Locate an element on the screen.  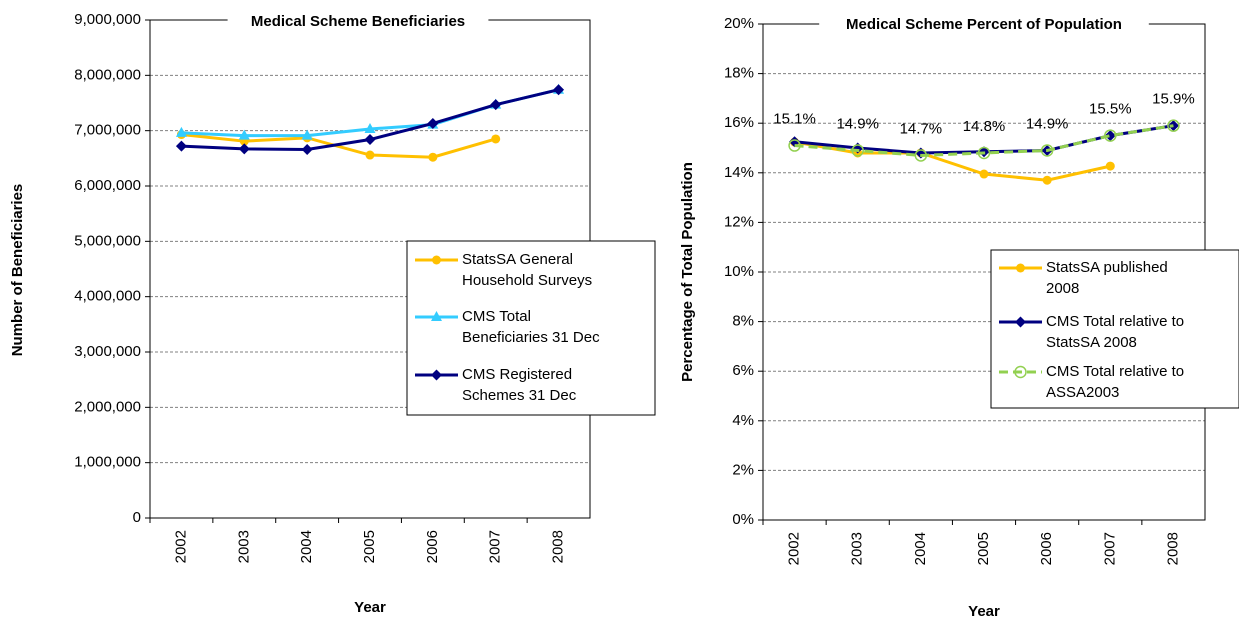
legend-label: StatsSA General Household Surveys is located at coordinates (527, 270).